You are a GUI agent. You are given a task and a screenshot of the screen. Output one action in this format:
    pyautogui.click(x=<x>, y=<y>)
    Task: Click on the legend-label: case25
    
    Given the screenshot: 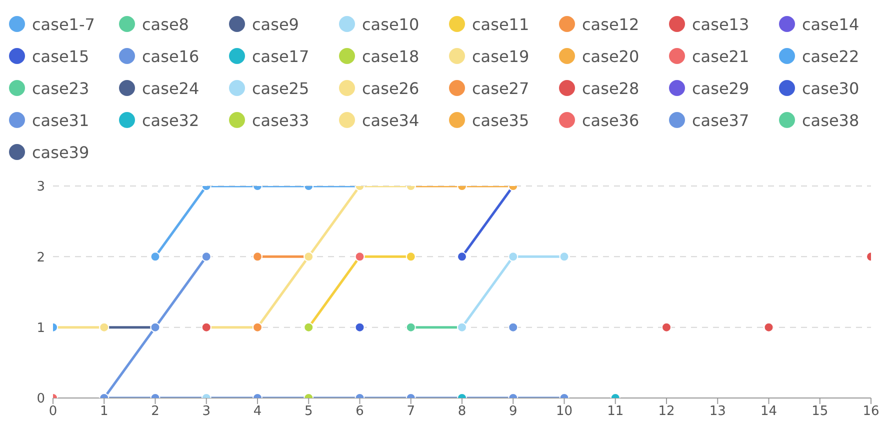 What is the action you would take?
    pyautogui.click(x=281, y=88)
    